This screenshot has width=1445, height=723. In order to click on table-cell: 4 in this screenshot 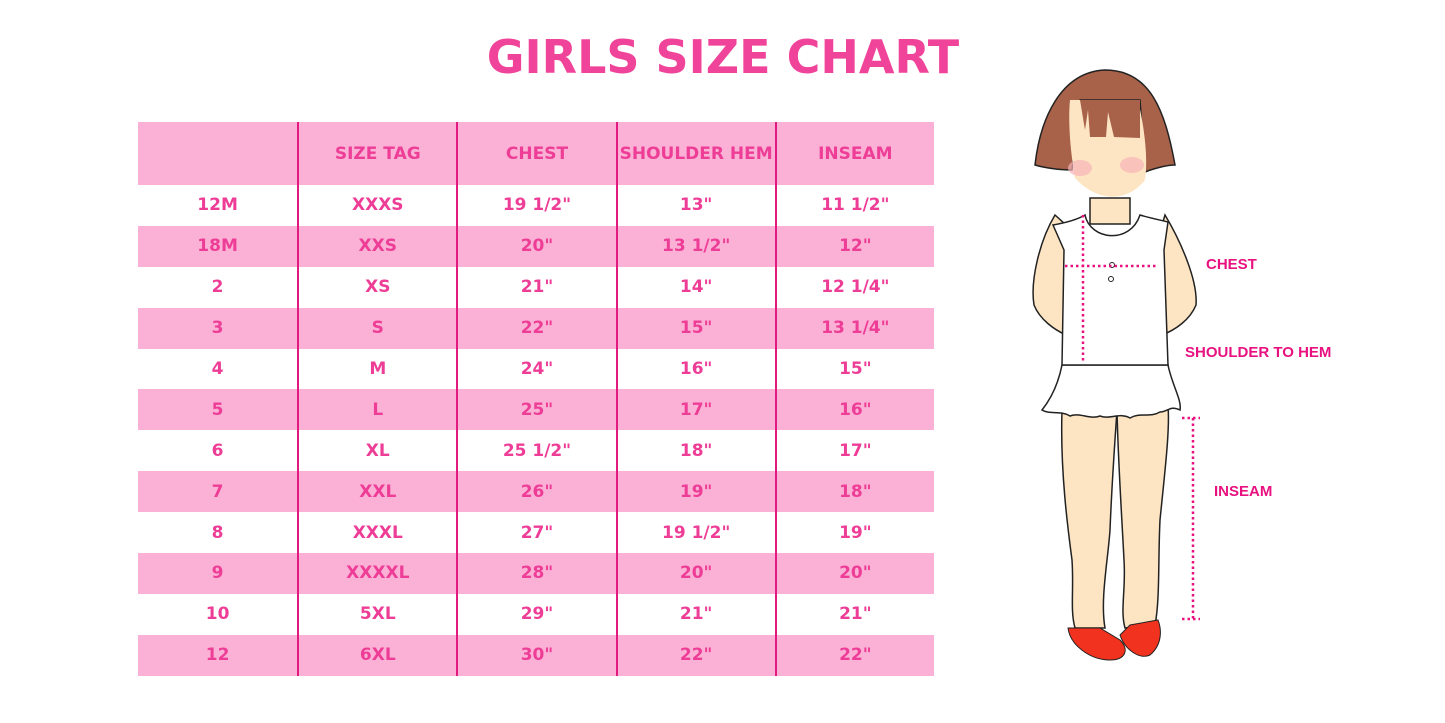, I will do `click(217, 369)`.